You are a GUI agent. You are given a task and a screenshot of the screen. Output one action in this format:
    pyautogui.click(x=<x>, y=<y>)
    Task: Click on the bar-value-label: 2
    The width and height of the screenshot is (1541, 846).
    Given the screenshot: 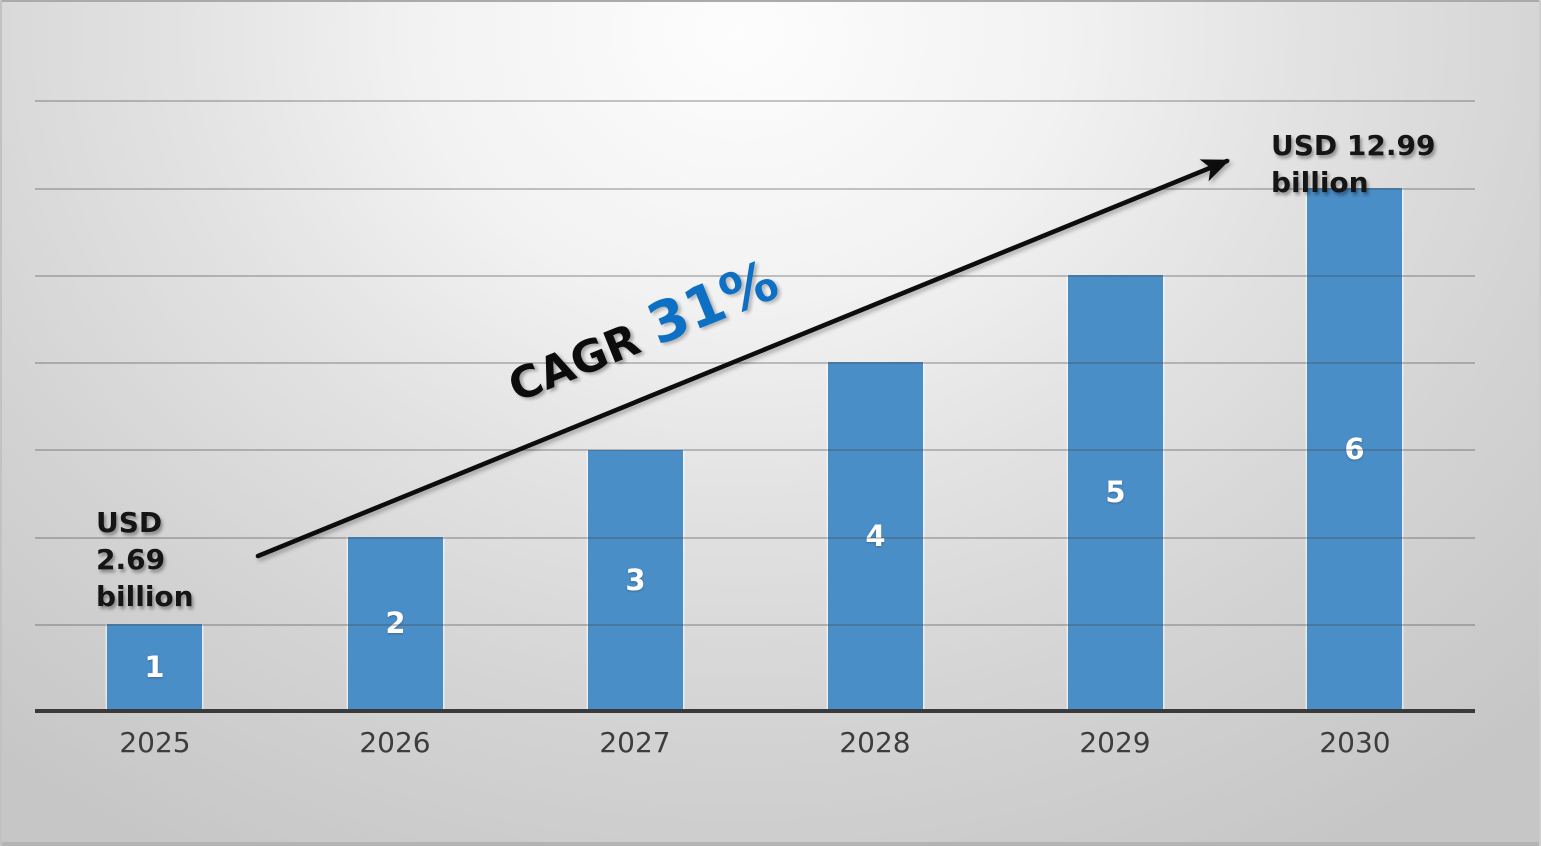 What is the action you would take?
    pyautogui.click(x=395, y=623)
    